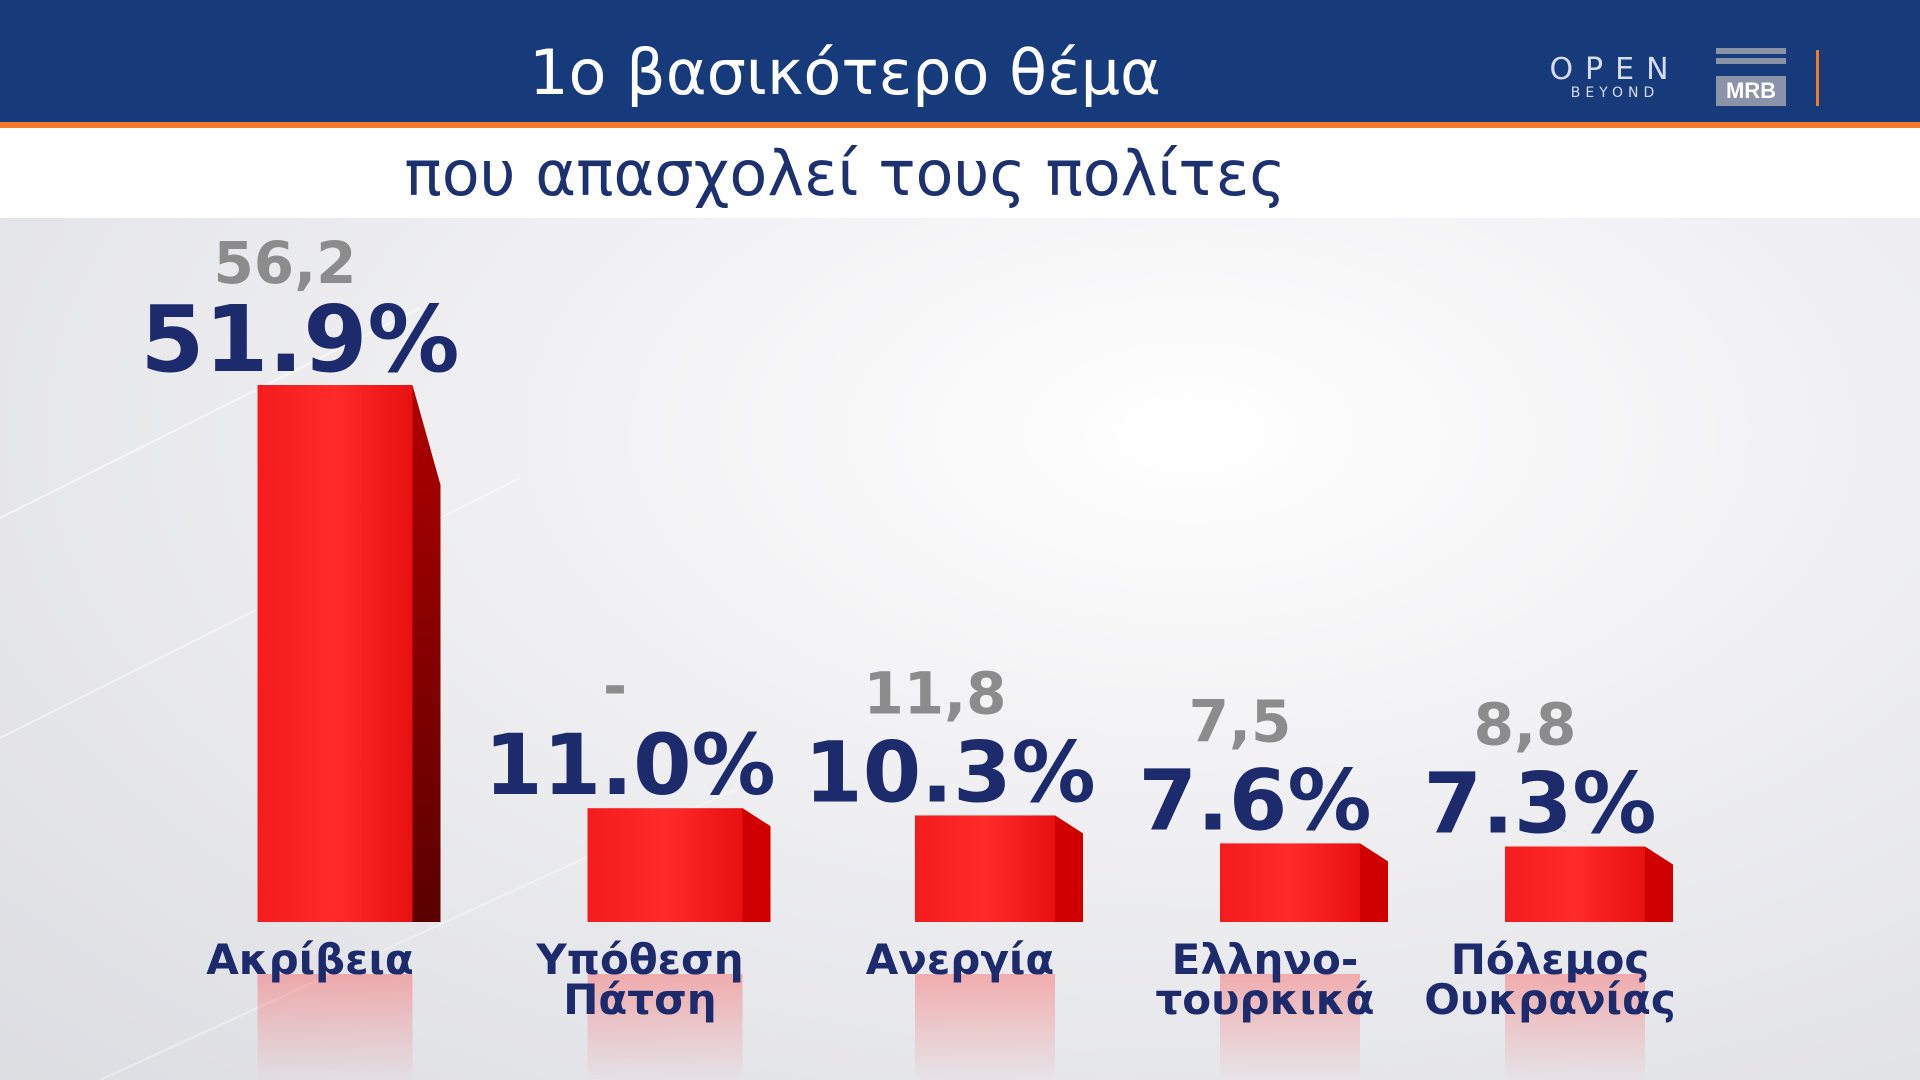 This screenshot has height=1080, width=1920. I want to click on value-label: 51.9%, so click(299, 339).